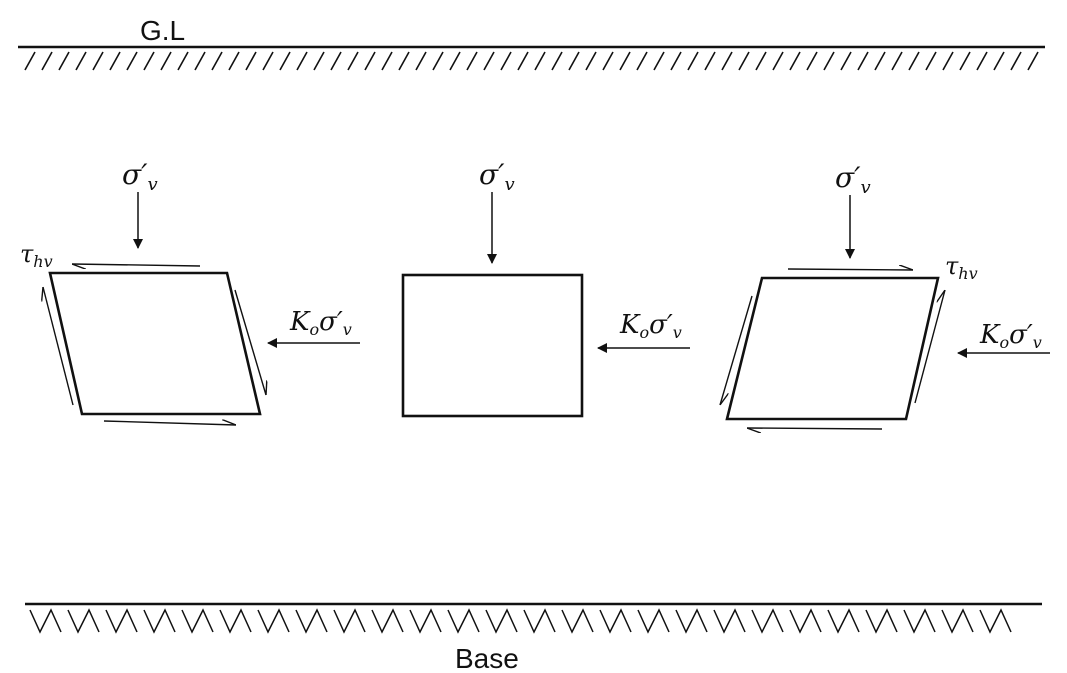  What do you see at coordinates (520, 621) in the screenshot?
I see `base-hatching` at bounding box center [520, 621].